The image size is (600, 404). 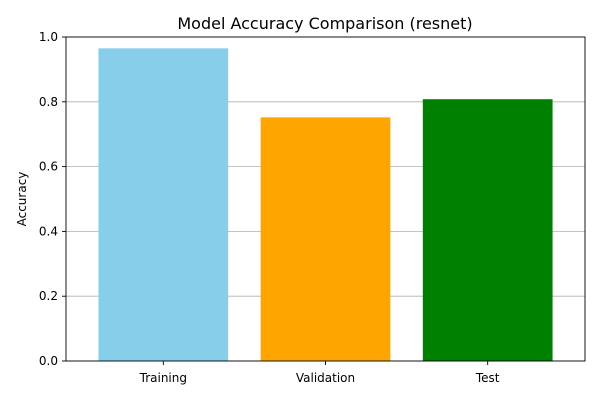 I want to click on bar-test, so click(x=487, y=230).